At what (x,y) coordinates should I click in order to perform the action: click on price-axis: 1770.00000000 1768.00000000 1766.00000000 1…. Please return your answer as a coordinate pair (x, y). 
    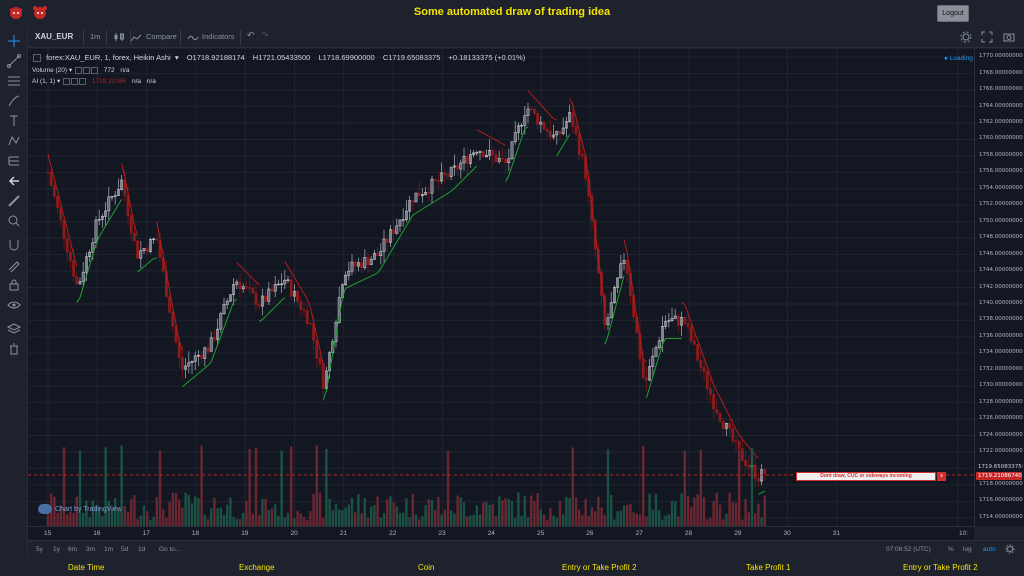
    Looking at the image, I should click on (999, 287).